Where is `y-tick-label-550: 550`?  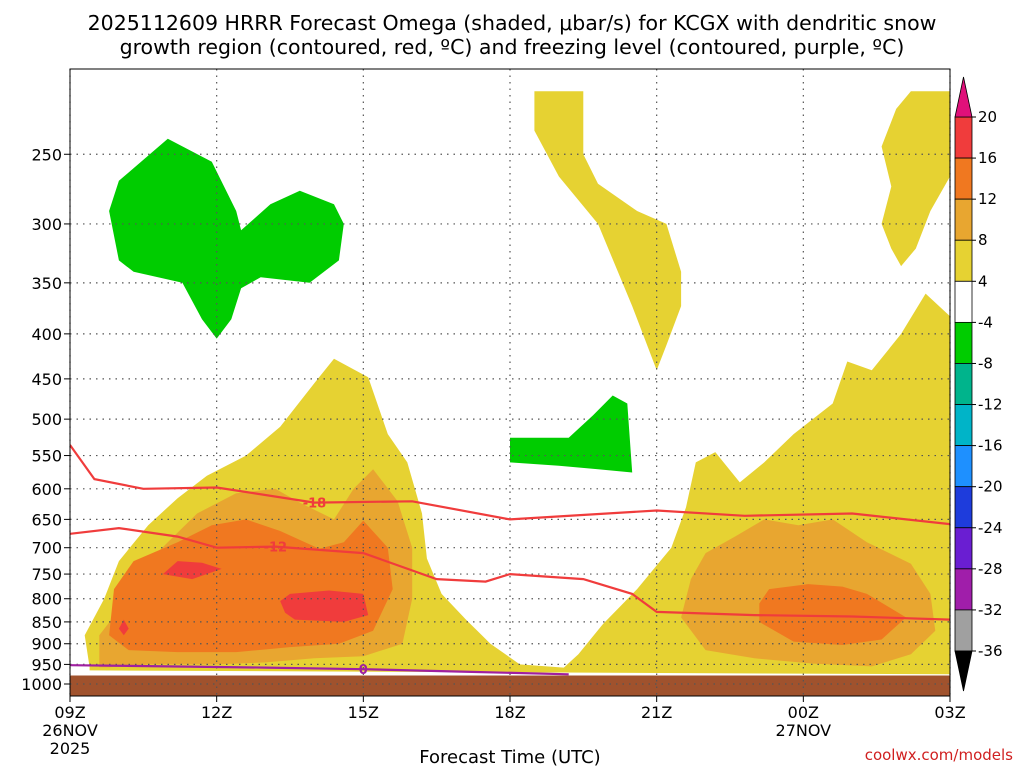 y-tick-label-550: 550 is located at coordinates (46, 456).